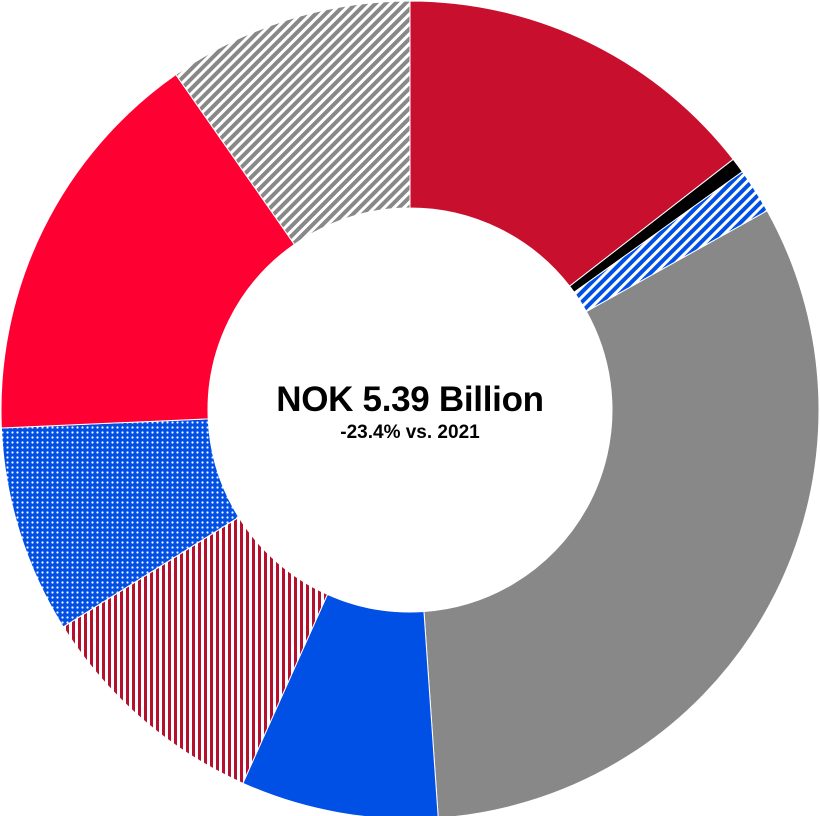 The image size is (820, 816). I want to click on center-total-value: NOK 5.39 Billion, so click(410, 399).